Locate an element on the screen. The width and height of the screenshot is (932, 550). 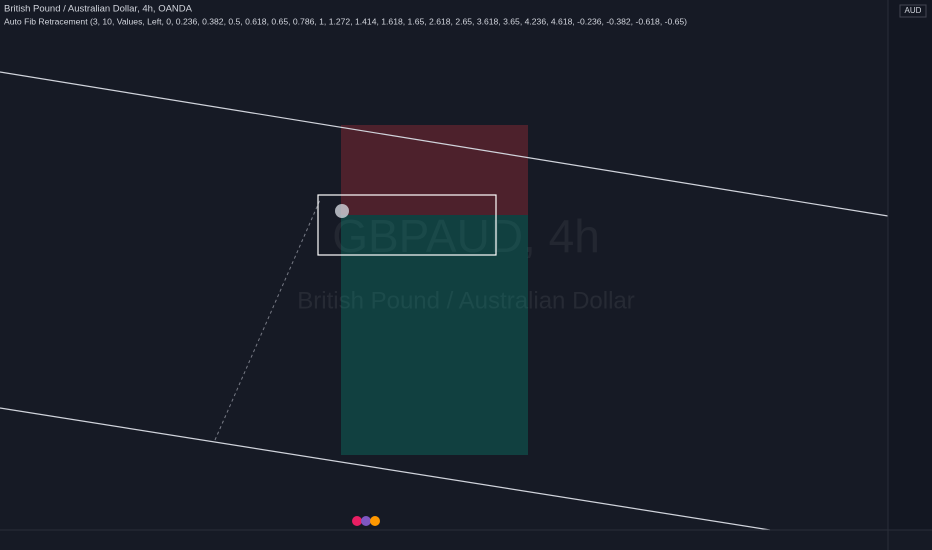
event-icons is located at coordinates (366, 521).